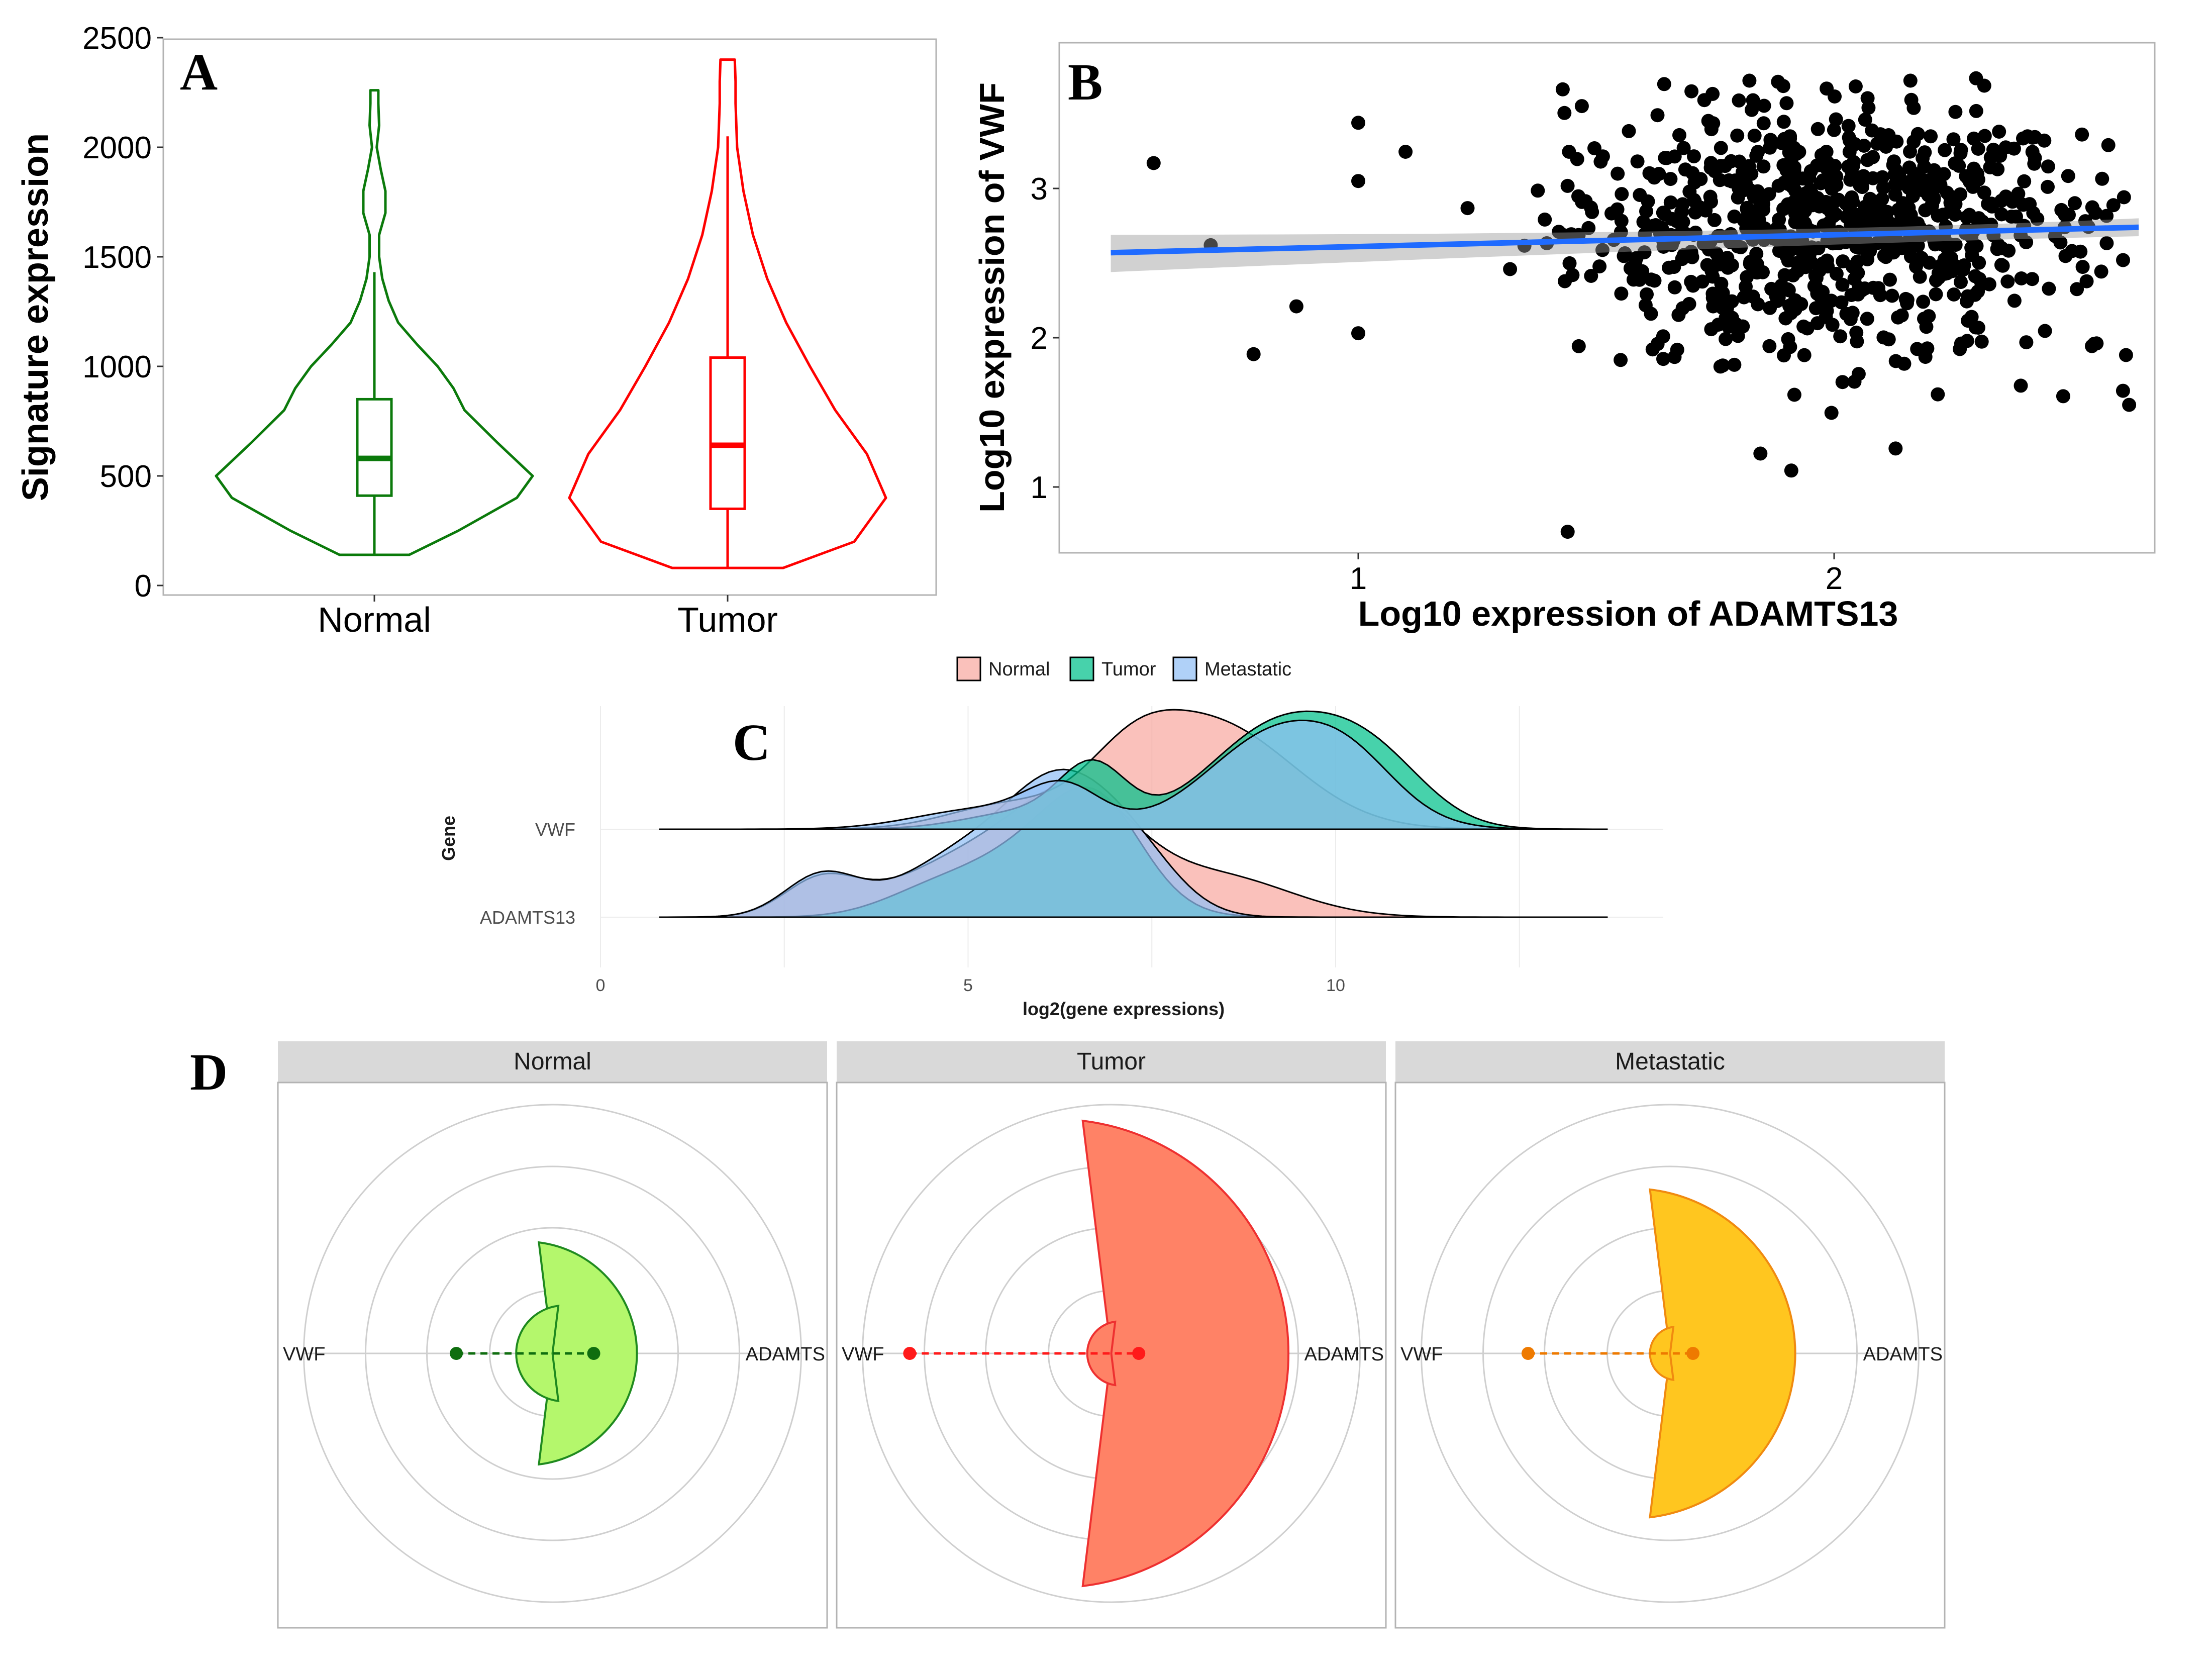  Describe the element at coordinates (1903, 1354) in the screenshot. I see `axis-label-adamts: ADAMTS` at that location.